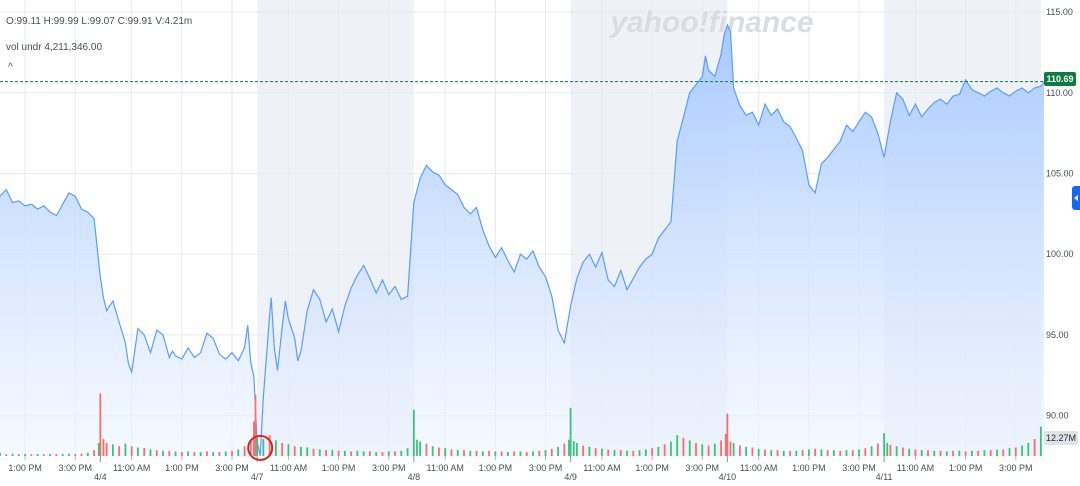  What do you see at coordinates (131, 468) in the screenshot?
I see `x-tick-label: 11:00 AM` at bounding box center [131, 468].